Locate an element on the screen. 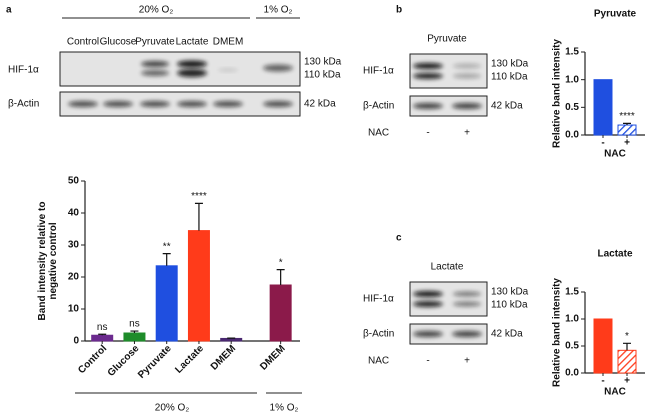 This screenshot has width=659, height=417. x-tick-label: Pyruvate is located at coordinates (155, 362).